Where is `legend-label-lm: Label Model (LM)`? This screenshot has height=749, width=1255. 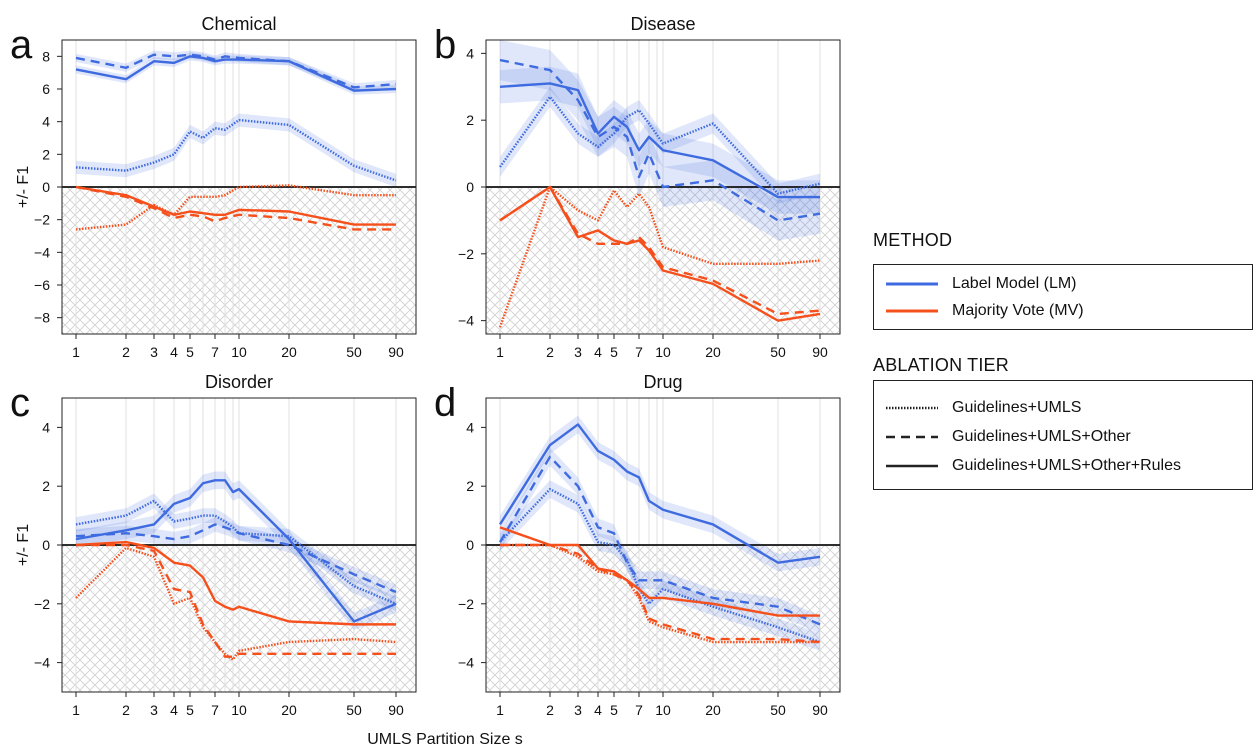
legend-label-lm: Label Model (LM) is located at coordinates (1014, 283).